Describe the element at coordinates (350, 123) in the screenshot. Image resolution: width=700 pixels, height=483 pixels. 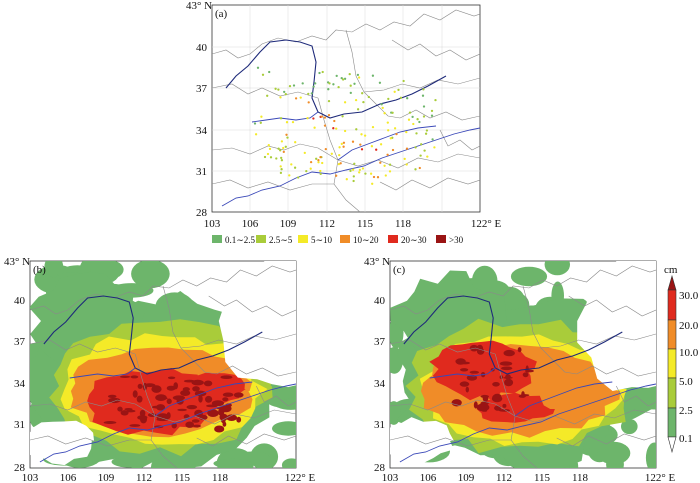
I see `rivers` at that location.